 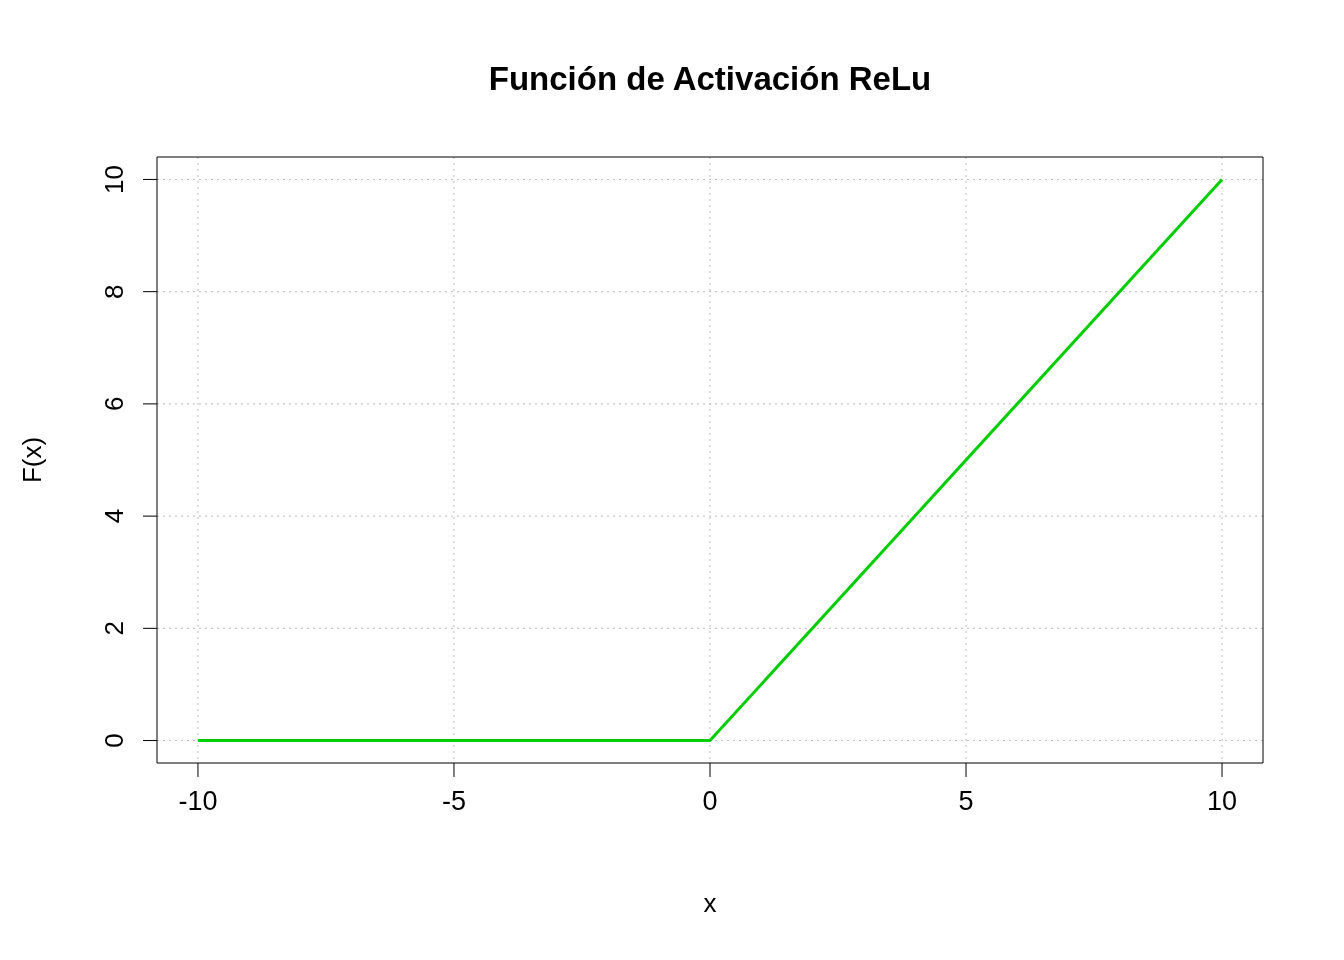 What do you see at coordinates (710, 903) in the screenshot?
I see `x-axis-title: x` at bounding box center [710, 903].